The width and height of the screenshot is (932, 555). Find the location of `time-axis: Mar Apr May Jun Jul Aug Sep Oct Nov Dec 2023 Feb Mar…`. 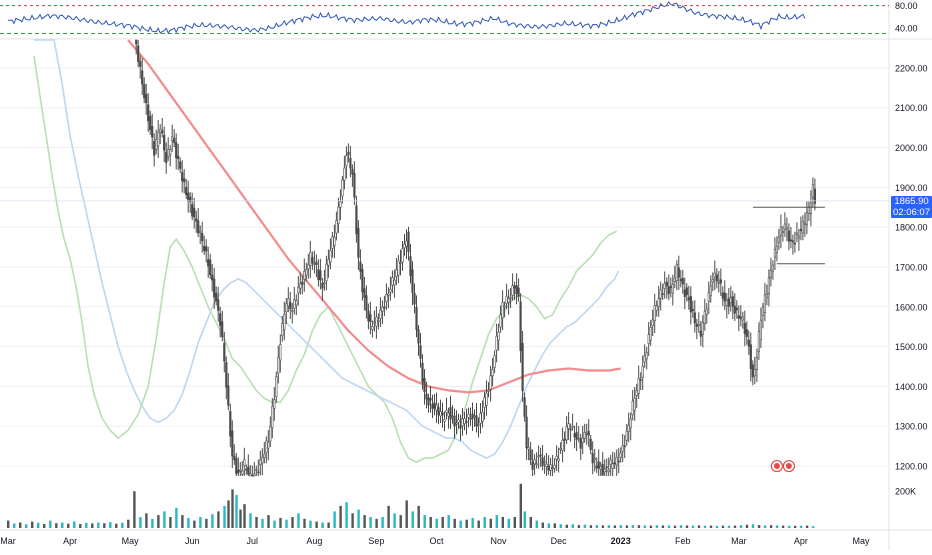

time-axis: Mar Apr May Jun Jul Aug Sep Oct Nov Dec 2023 Feb Mar… is located at coordinates (435, 541).